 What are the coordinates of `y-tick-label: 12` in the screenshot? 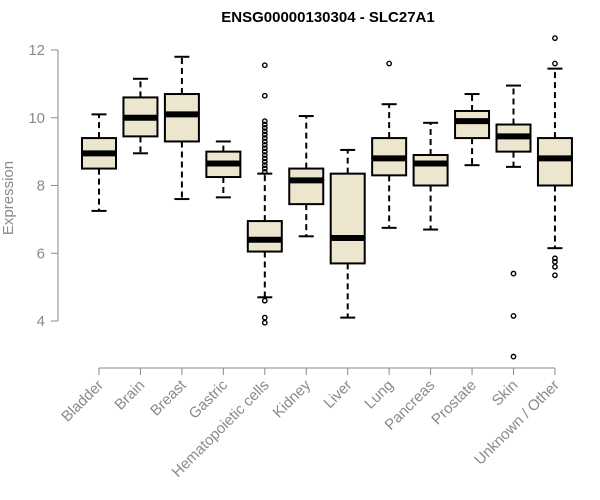 It's located at (36, 50).